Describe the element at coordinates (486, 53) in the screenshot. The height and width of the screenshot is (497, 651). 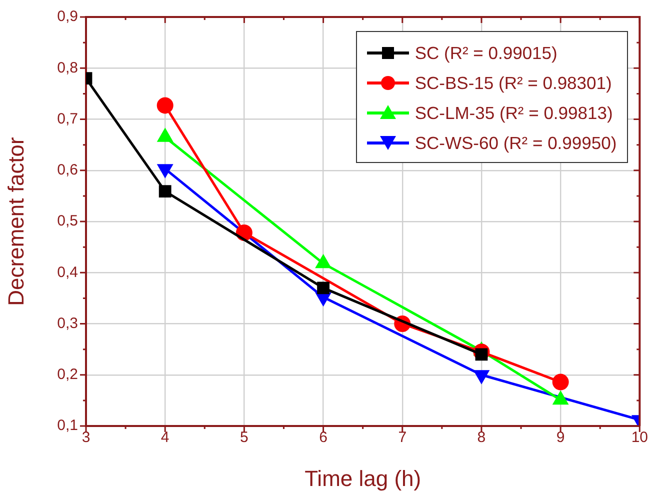
I see `legend-label: SC (R² = 0.99015)` at that location.